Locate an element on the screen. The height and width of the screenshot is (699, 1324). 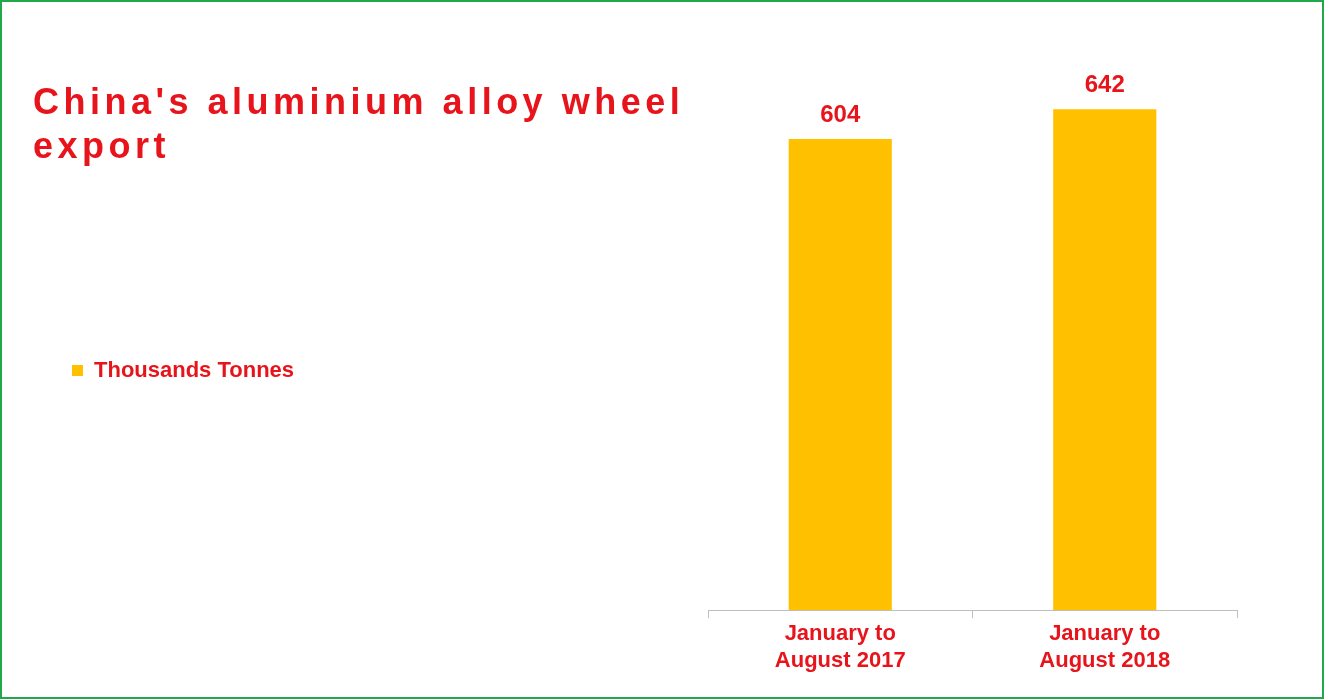
data-label: 604 is located at coordinates (840, 113).